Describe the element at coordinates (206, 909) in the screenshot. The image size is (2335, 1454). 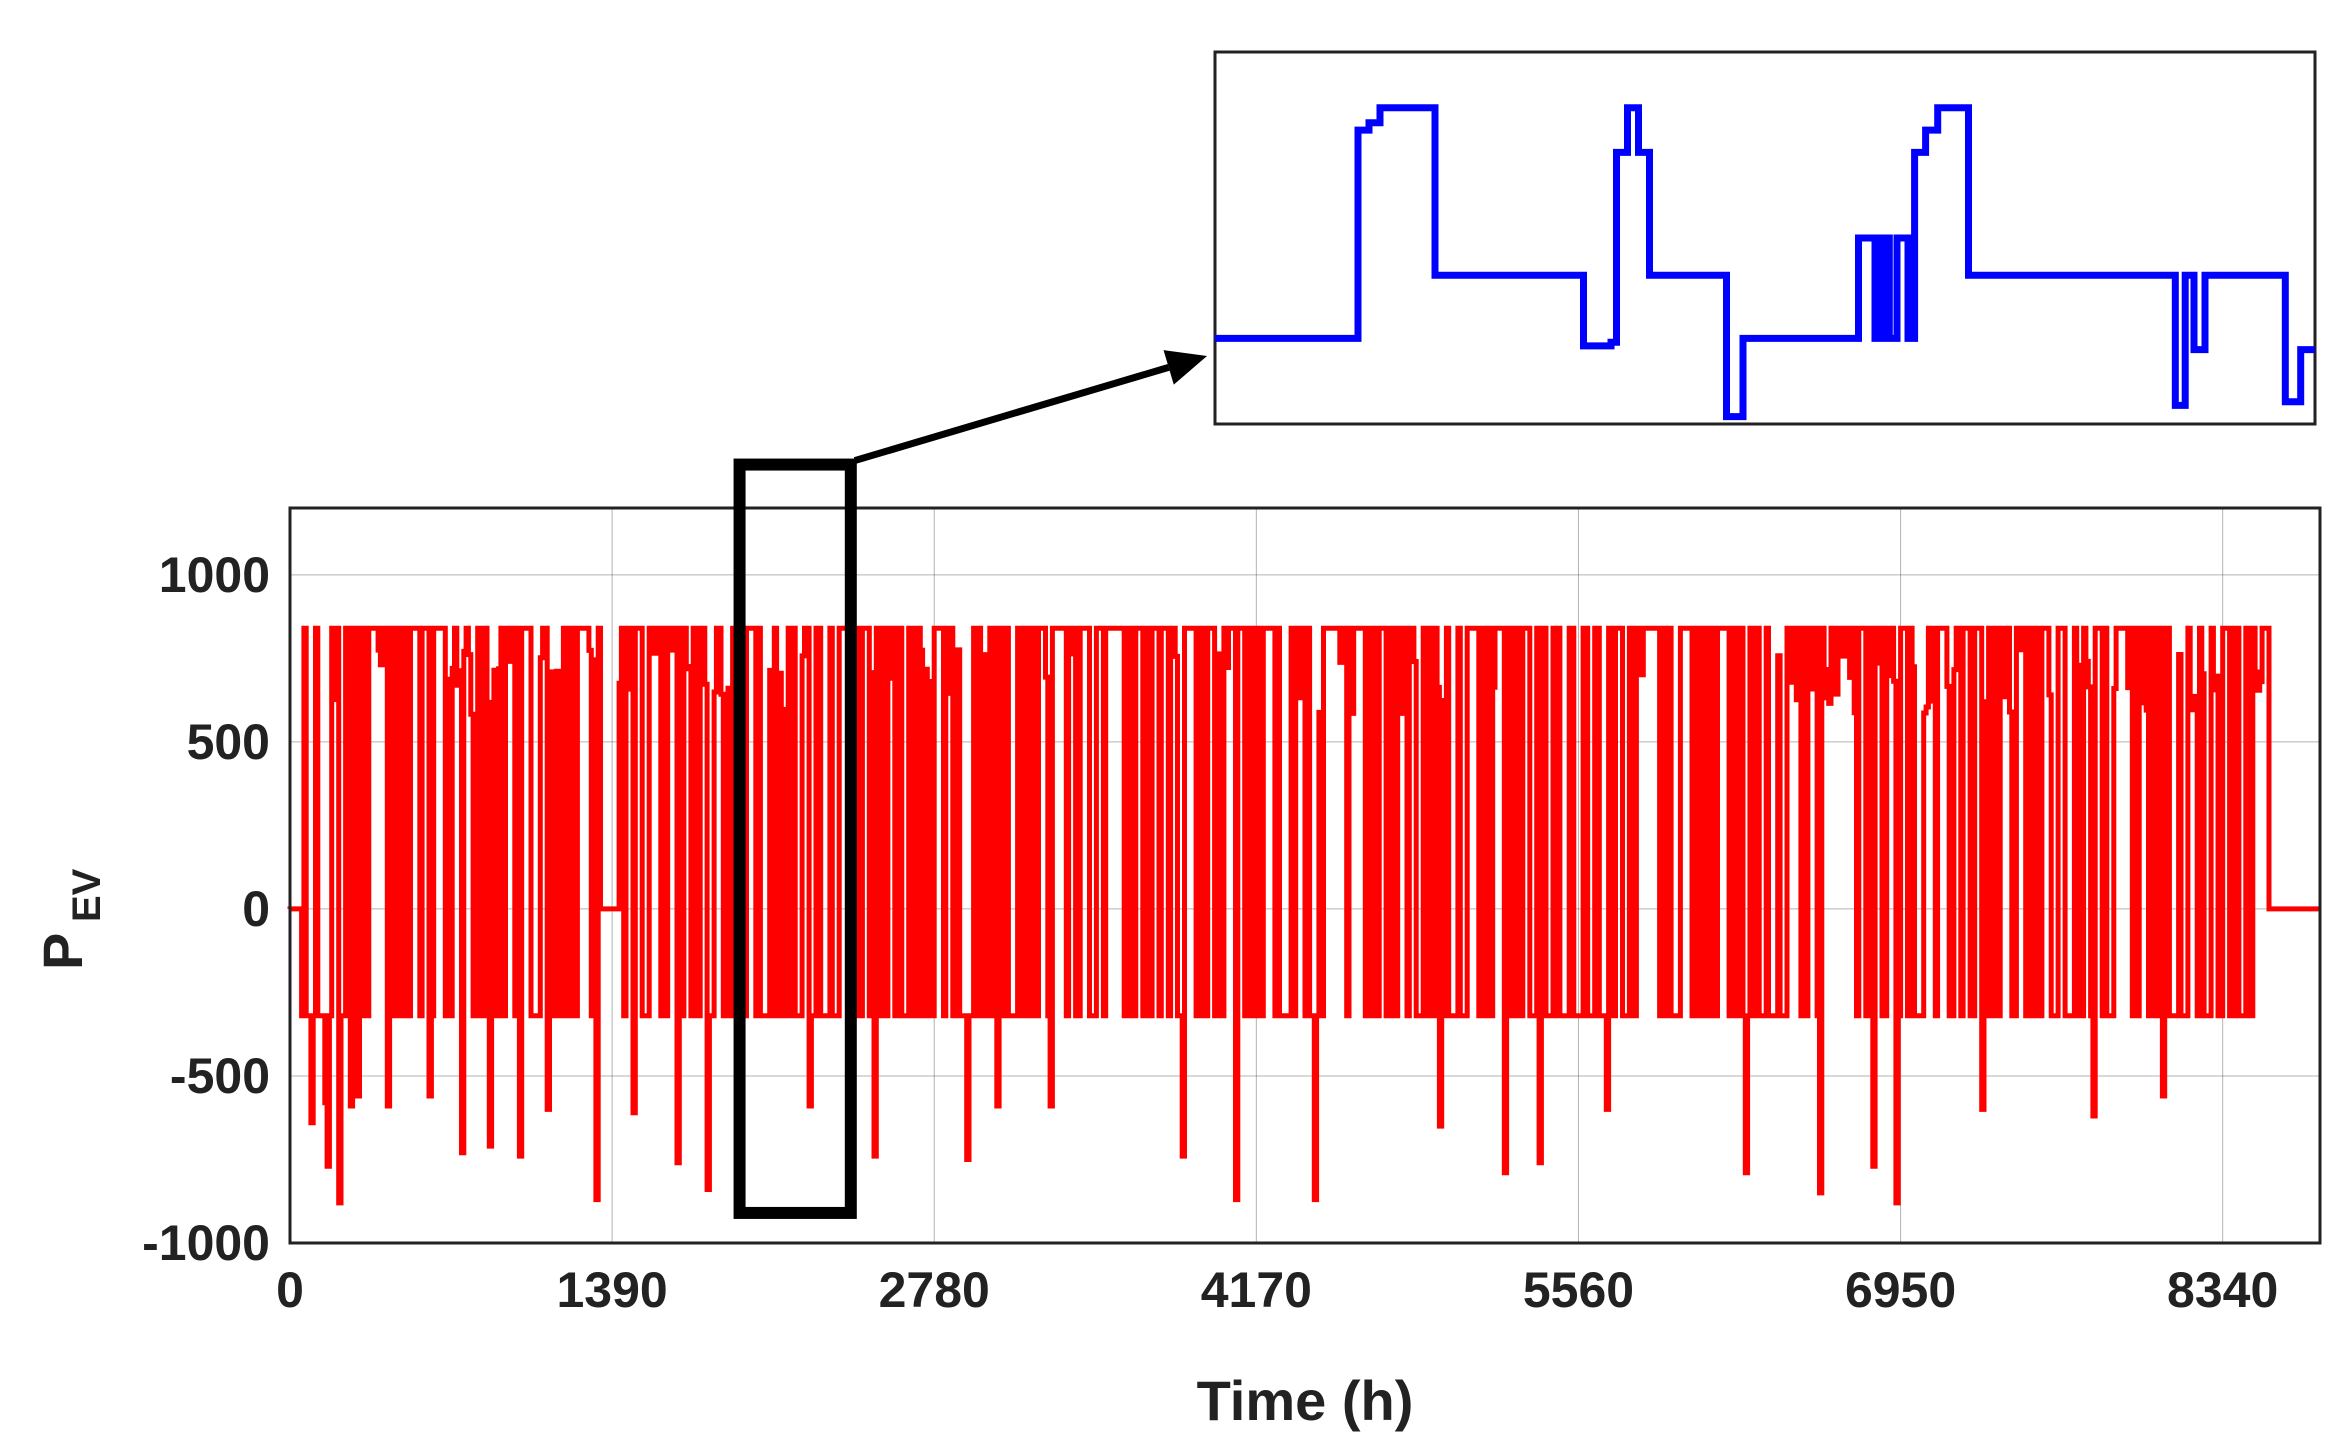
I see `y-tick-labels: 1000 500 0 -500 -1000` at that location.